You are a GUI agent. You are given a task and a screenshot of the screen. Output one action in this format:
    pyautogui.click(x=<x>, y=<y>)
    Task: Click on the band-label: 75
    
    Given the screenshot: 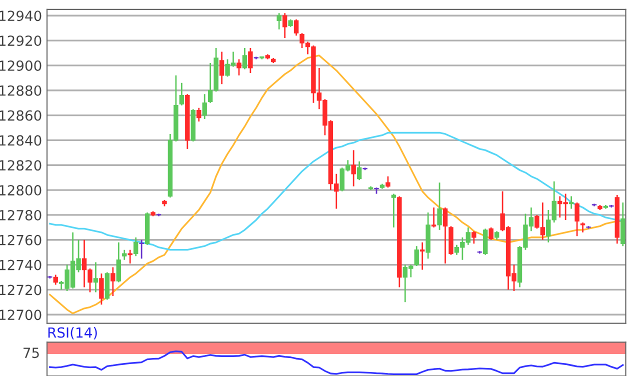 What is the action you would take?
    pyautogui.click(x=31, y=353)
    